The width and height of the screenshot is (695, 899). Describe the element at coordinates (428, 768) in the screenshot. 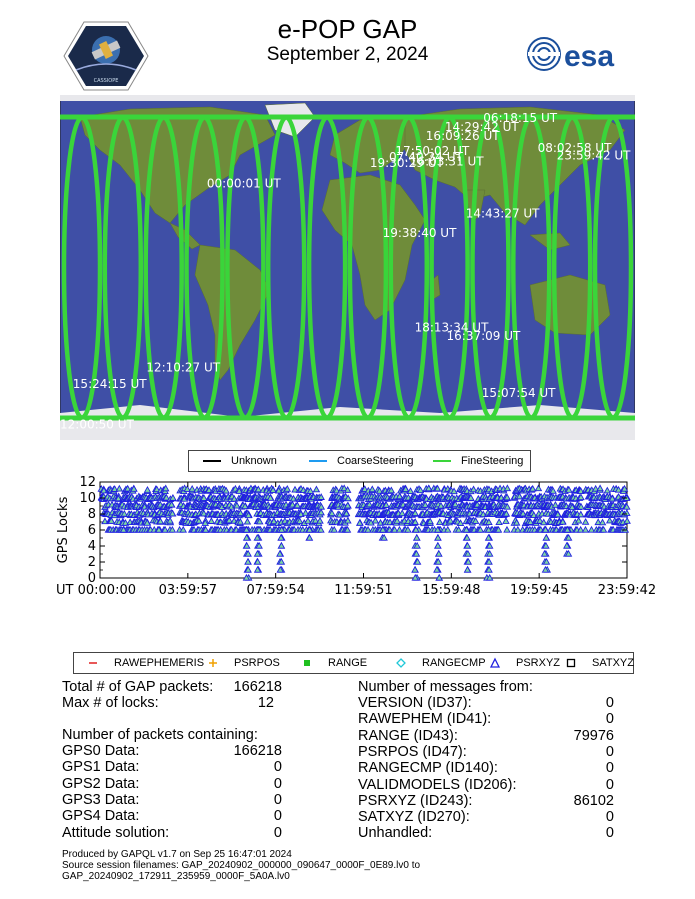

I see `message-count-label: RANGECMP (ID140):` at that location.